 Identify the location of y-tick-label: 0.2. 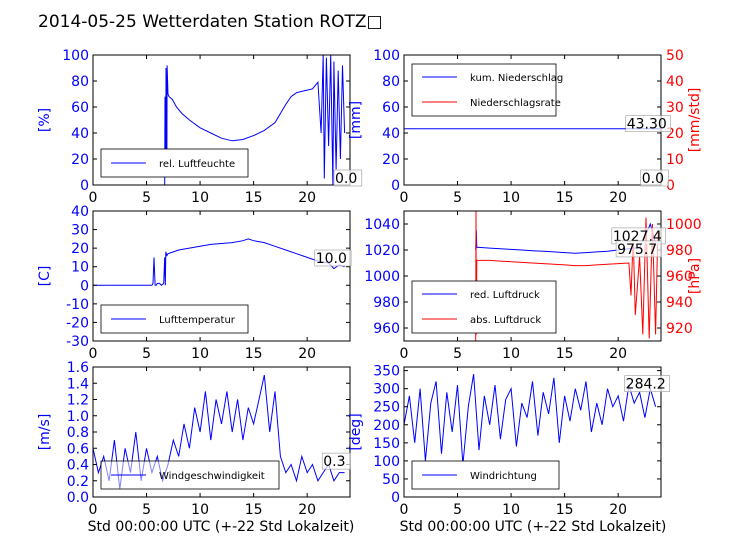
(78, 482).